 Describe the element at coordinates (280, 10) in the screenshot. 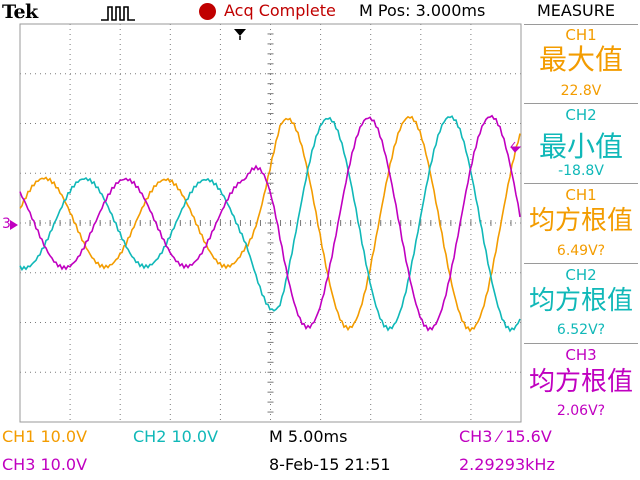

I see `acquisition-status: Acq Complete` at that location.